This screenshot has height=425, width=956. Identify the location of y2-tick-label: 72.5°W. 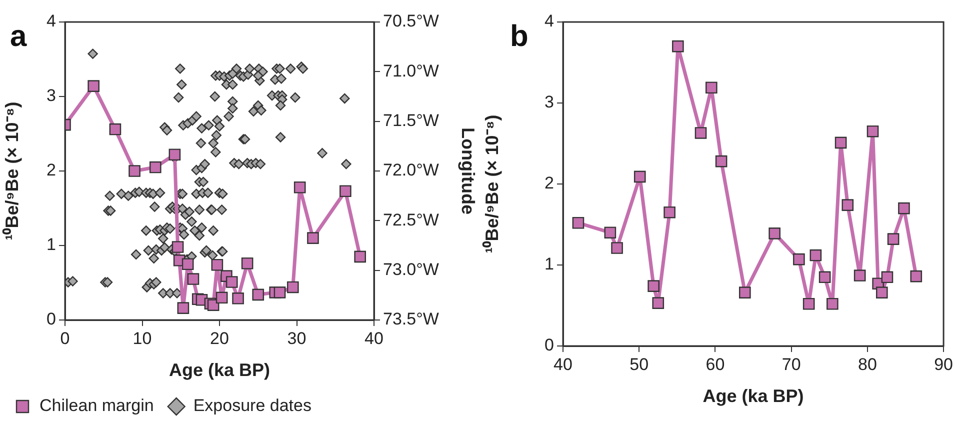
(411, 220).